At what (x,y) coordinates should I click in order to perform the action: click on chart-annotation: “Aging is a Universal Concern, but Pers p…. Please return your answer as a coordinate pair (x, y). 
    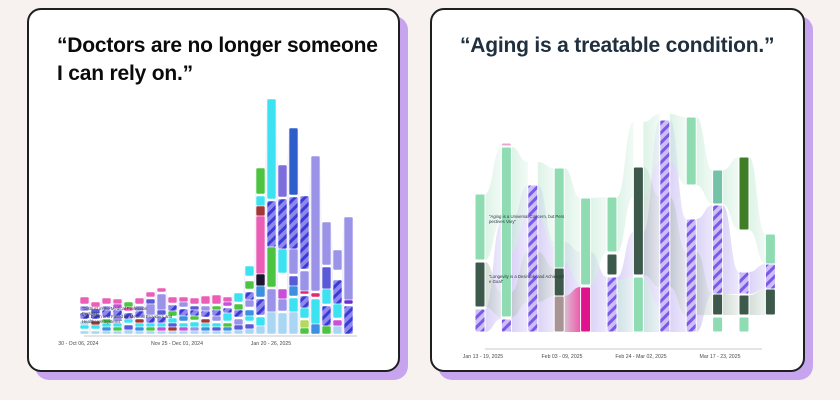
    Looking at the image, I should click on (526, 219).